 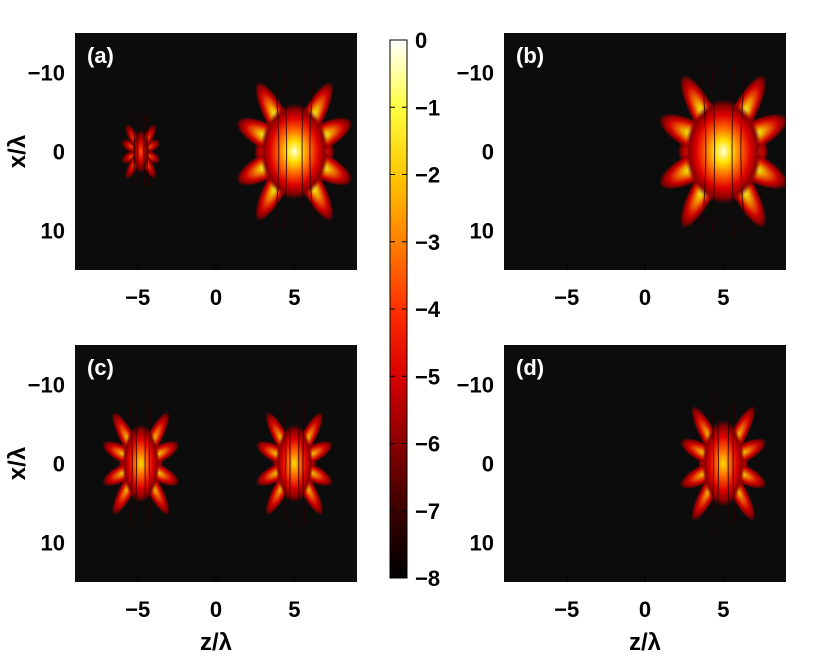 I want to click on colorbar-tick-label: −4, so click(x=428, y=309).